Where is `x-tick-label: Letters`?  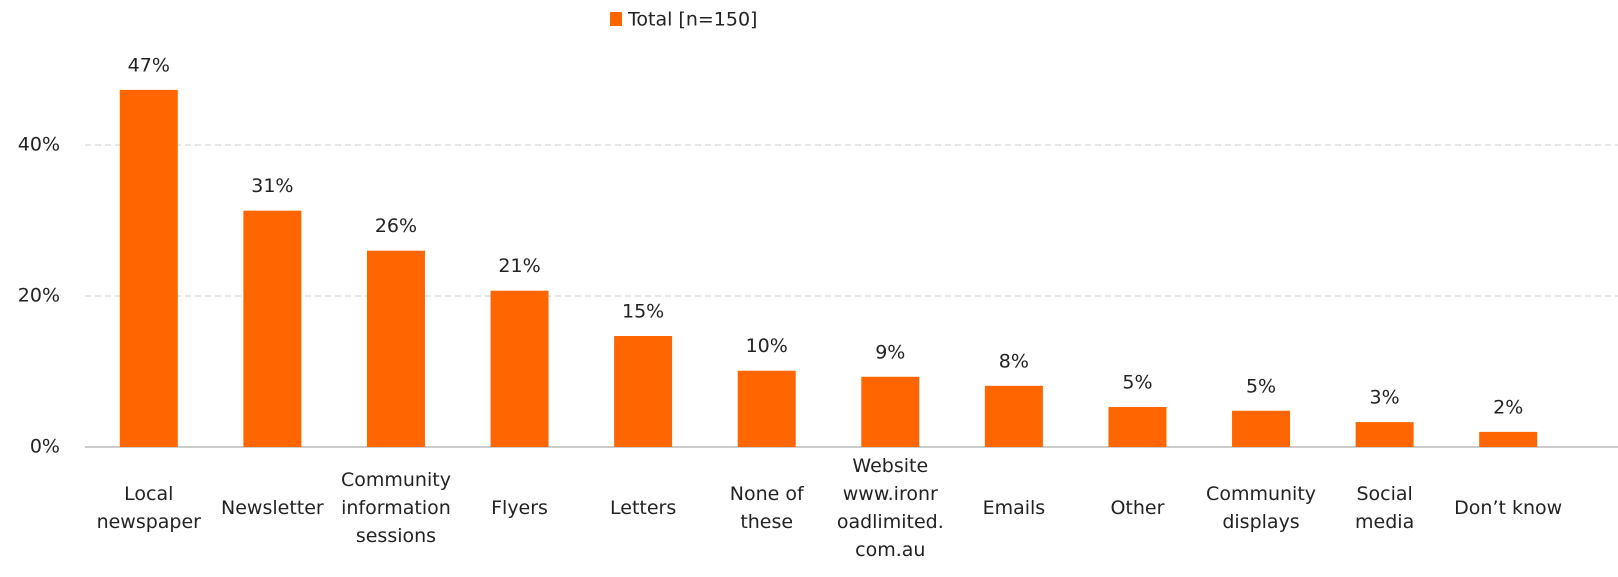
x-tick-label: Letters is located at coordinates (643, 508).